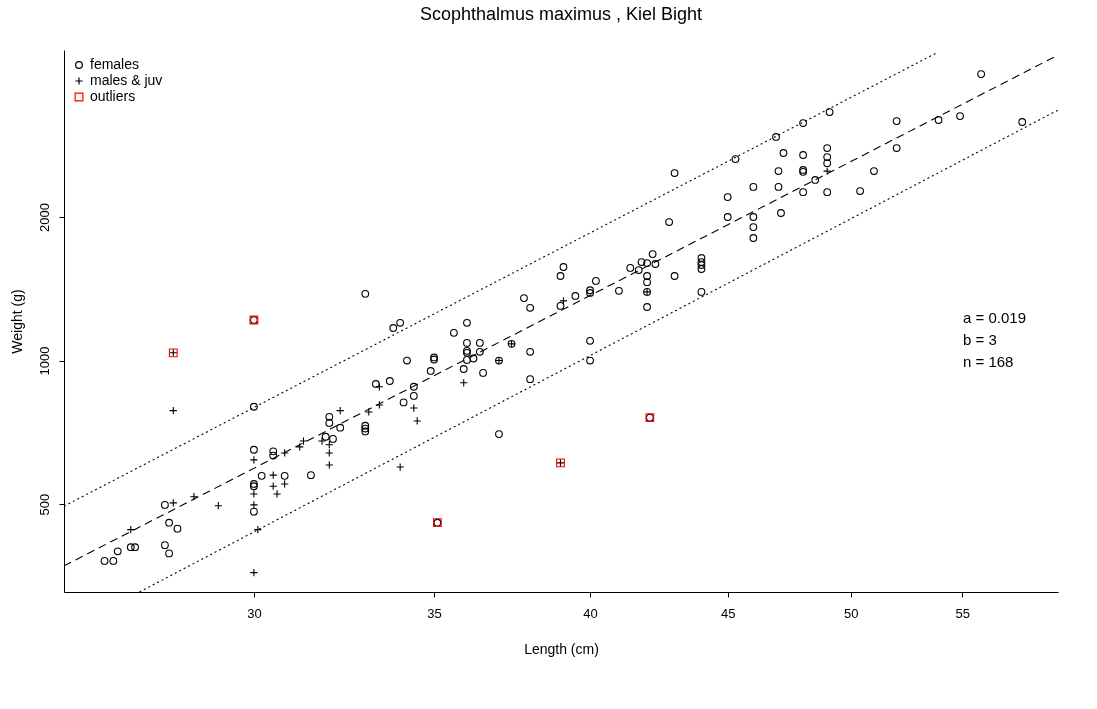 The image size is (1097, 709). I want to click on x-tick-label: 35, so click(434, 613).